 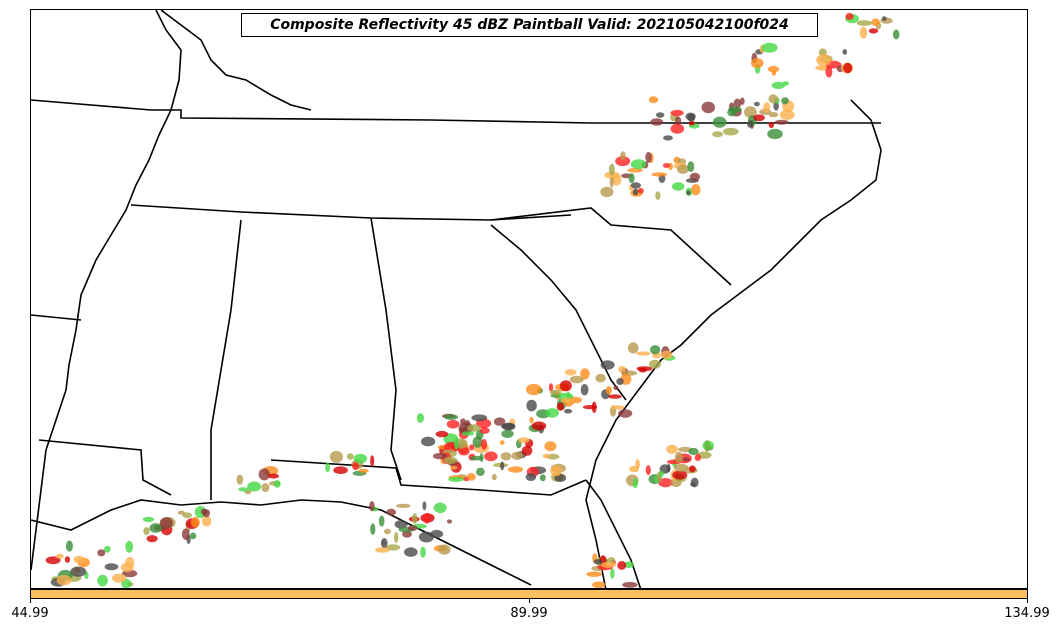 What do you see at coordinates (106, 290) in the screenshot?
I see `mississippi-river` at bounding box center [106, 290].